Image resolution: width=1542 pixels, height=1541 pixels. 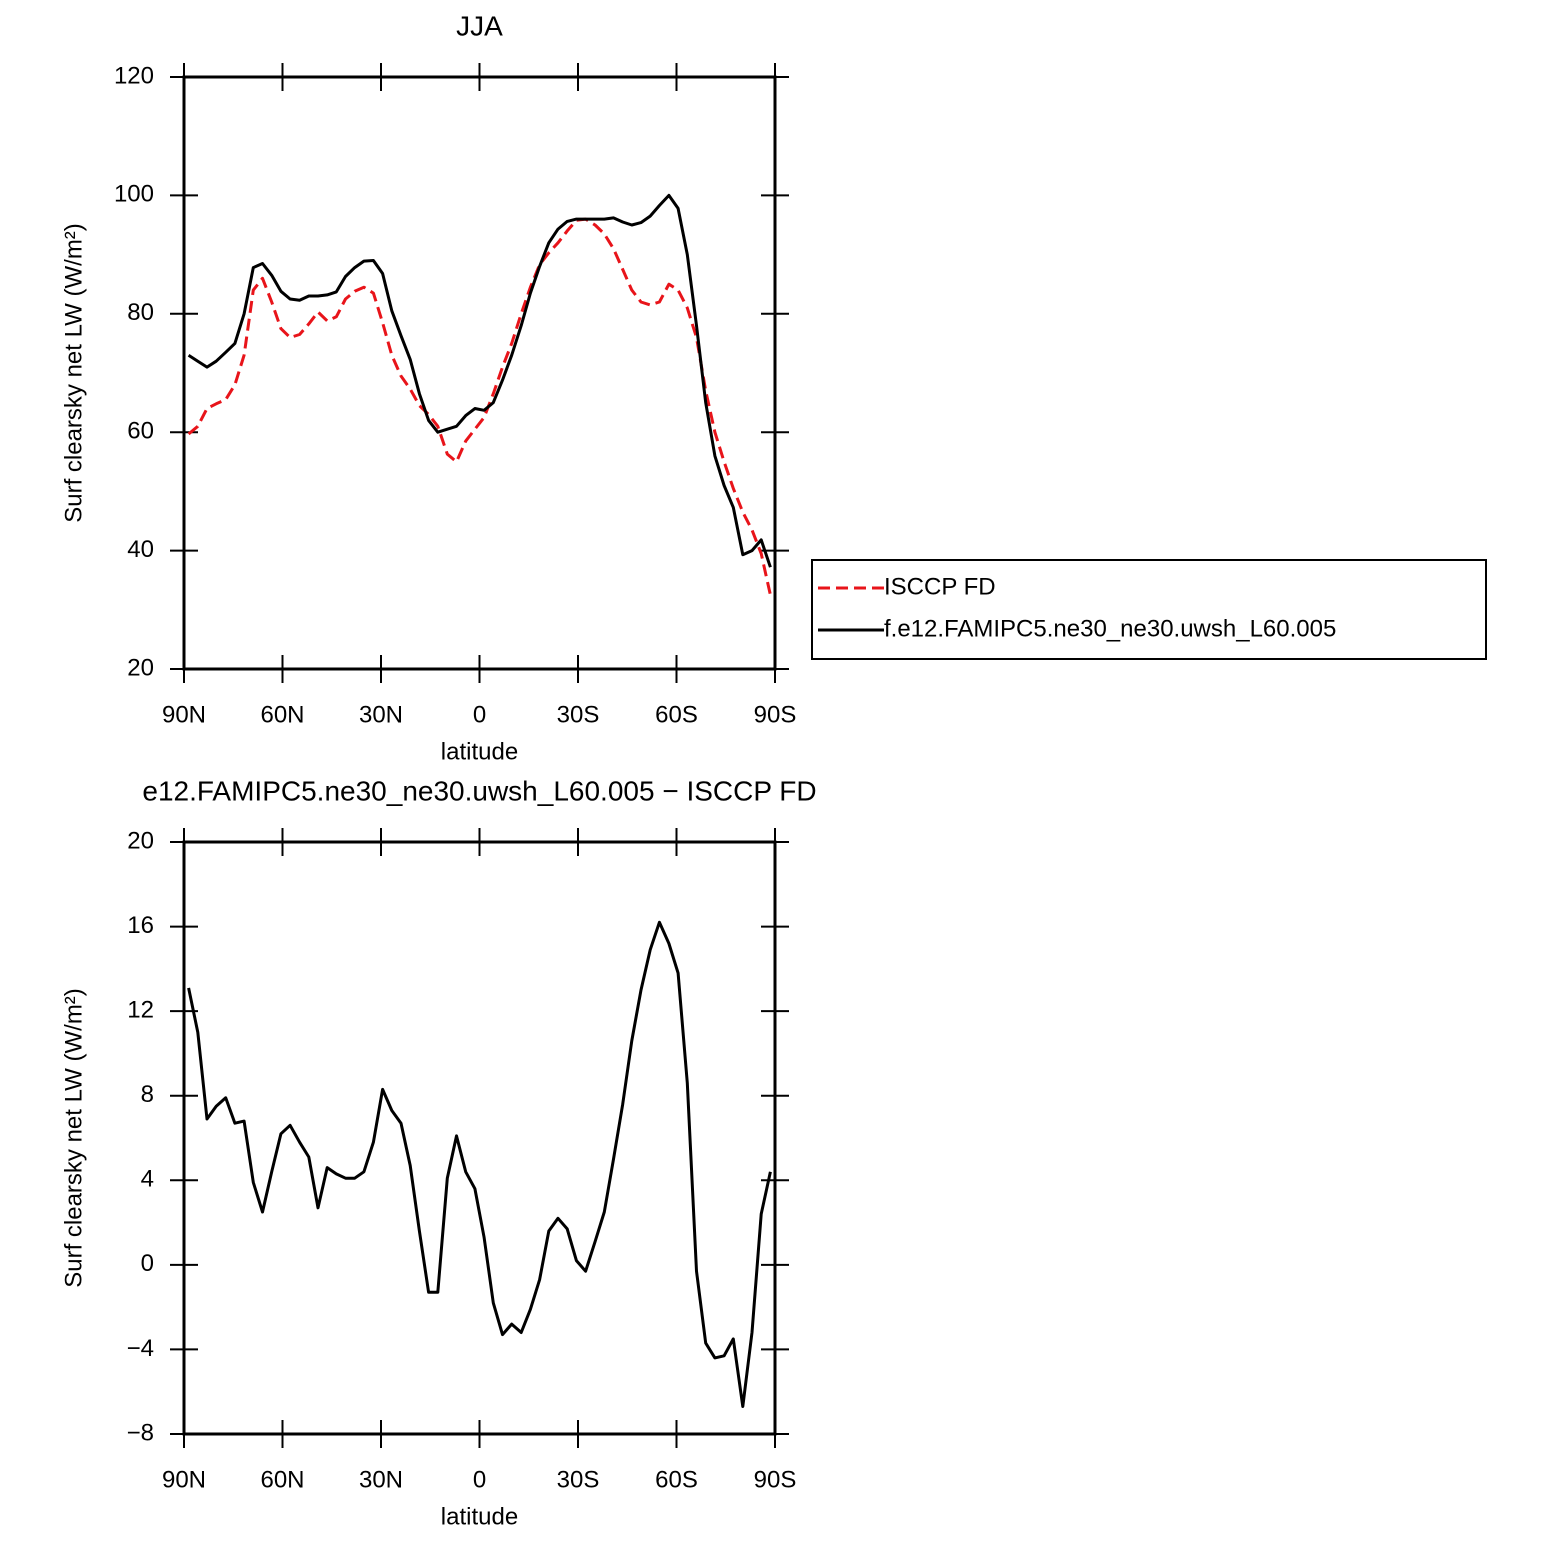 I want to click on y-tick-label: 100, so click(x=134, y=194).